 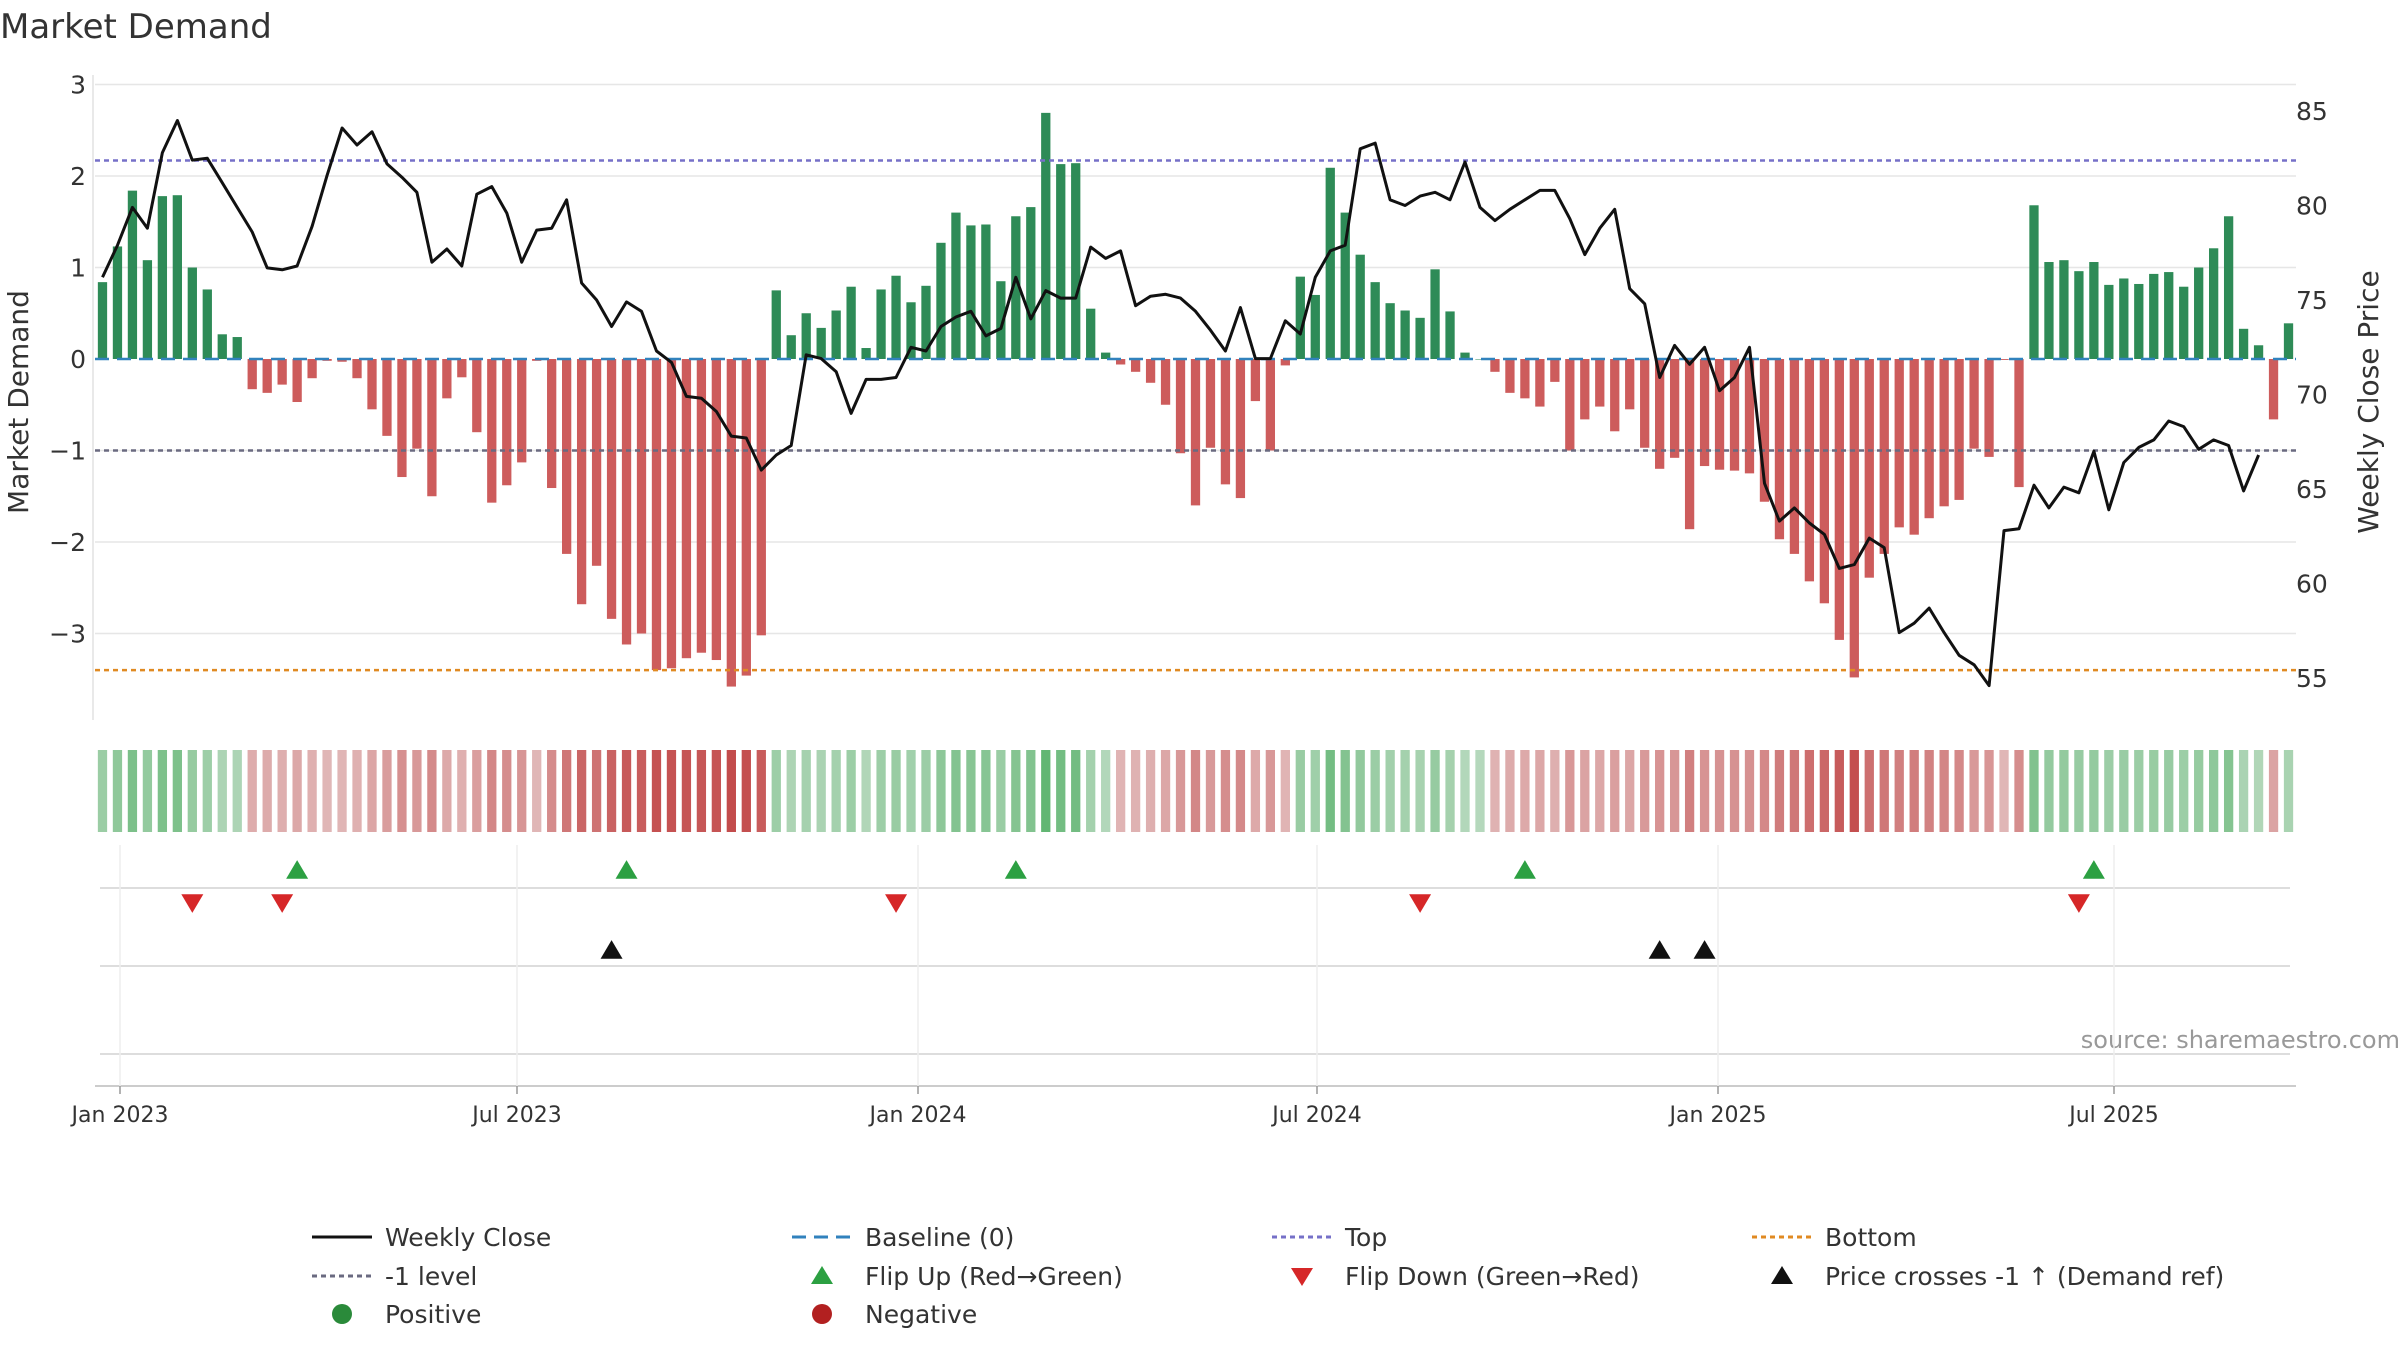 I want to click on x-tick-label: Jan 2023, so click(x=119, y=1115).